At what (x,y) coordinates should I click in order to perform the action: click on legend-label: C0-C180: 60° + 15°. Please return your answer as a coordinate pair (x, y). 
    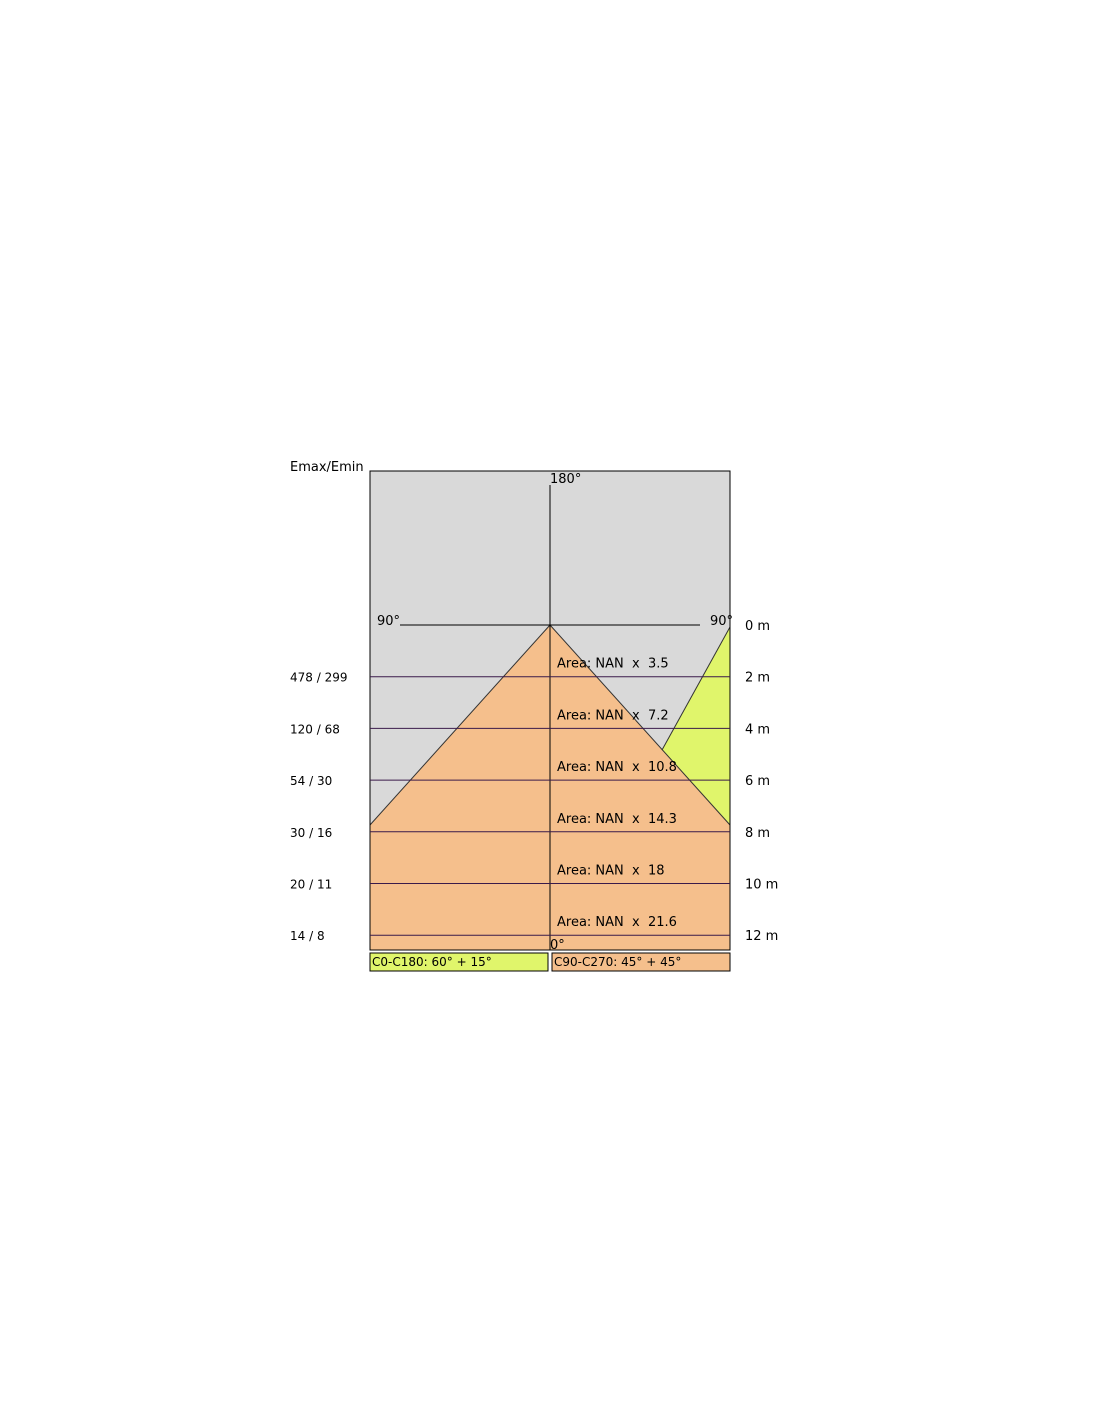
    Looking at the image, I should click on (432, 962).